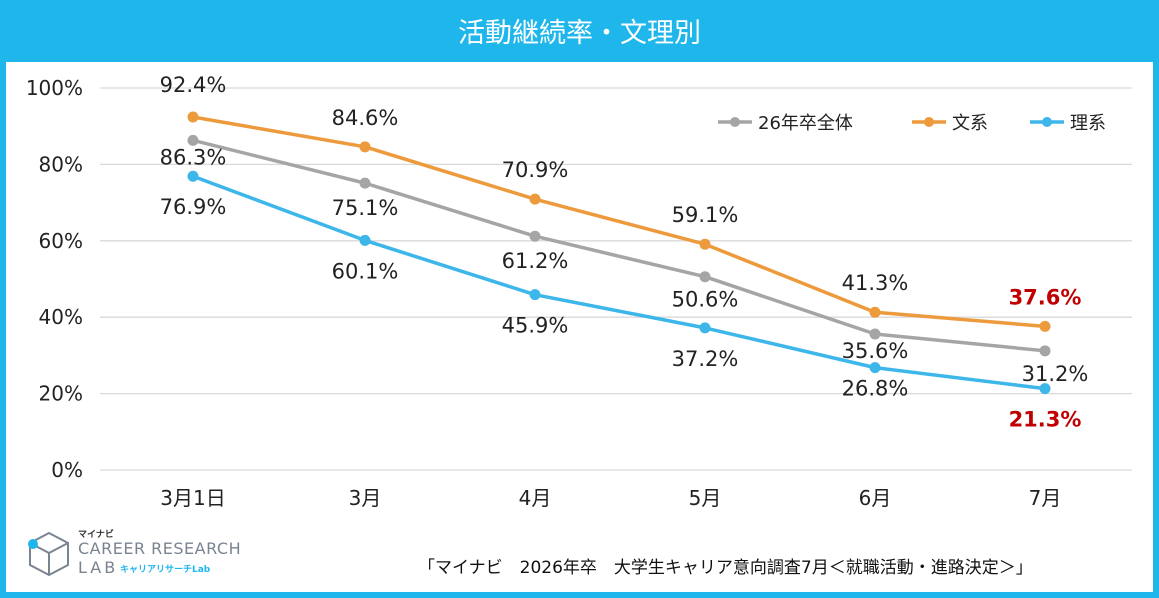  Describe the element at coordinates (193, 207) in the screenshot. I see `data-label: 76.9%` at that location.